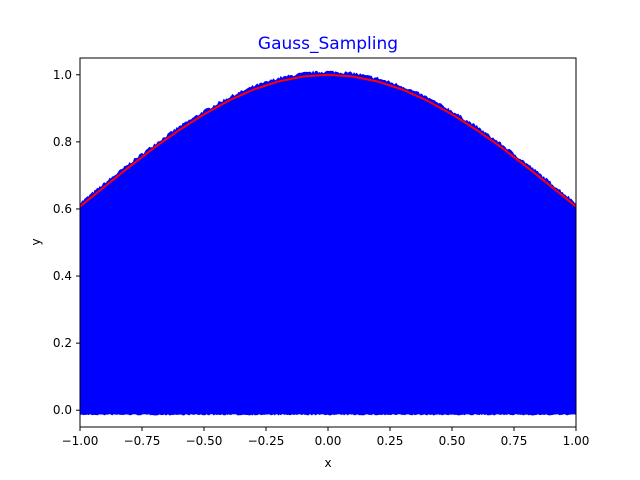  I want to click on x-tick-label: −1.00, so click(80, 441).